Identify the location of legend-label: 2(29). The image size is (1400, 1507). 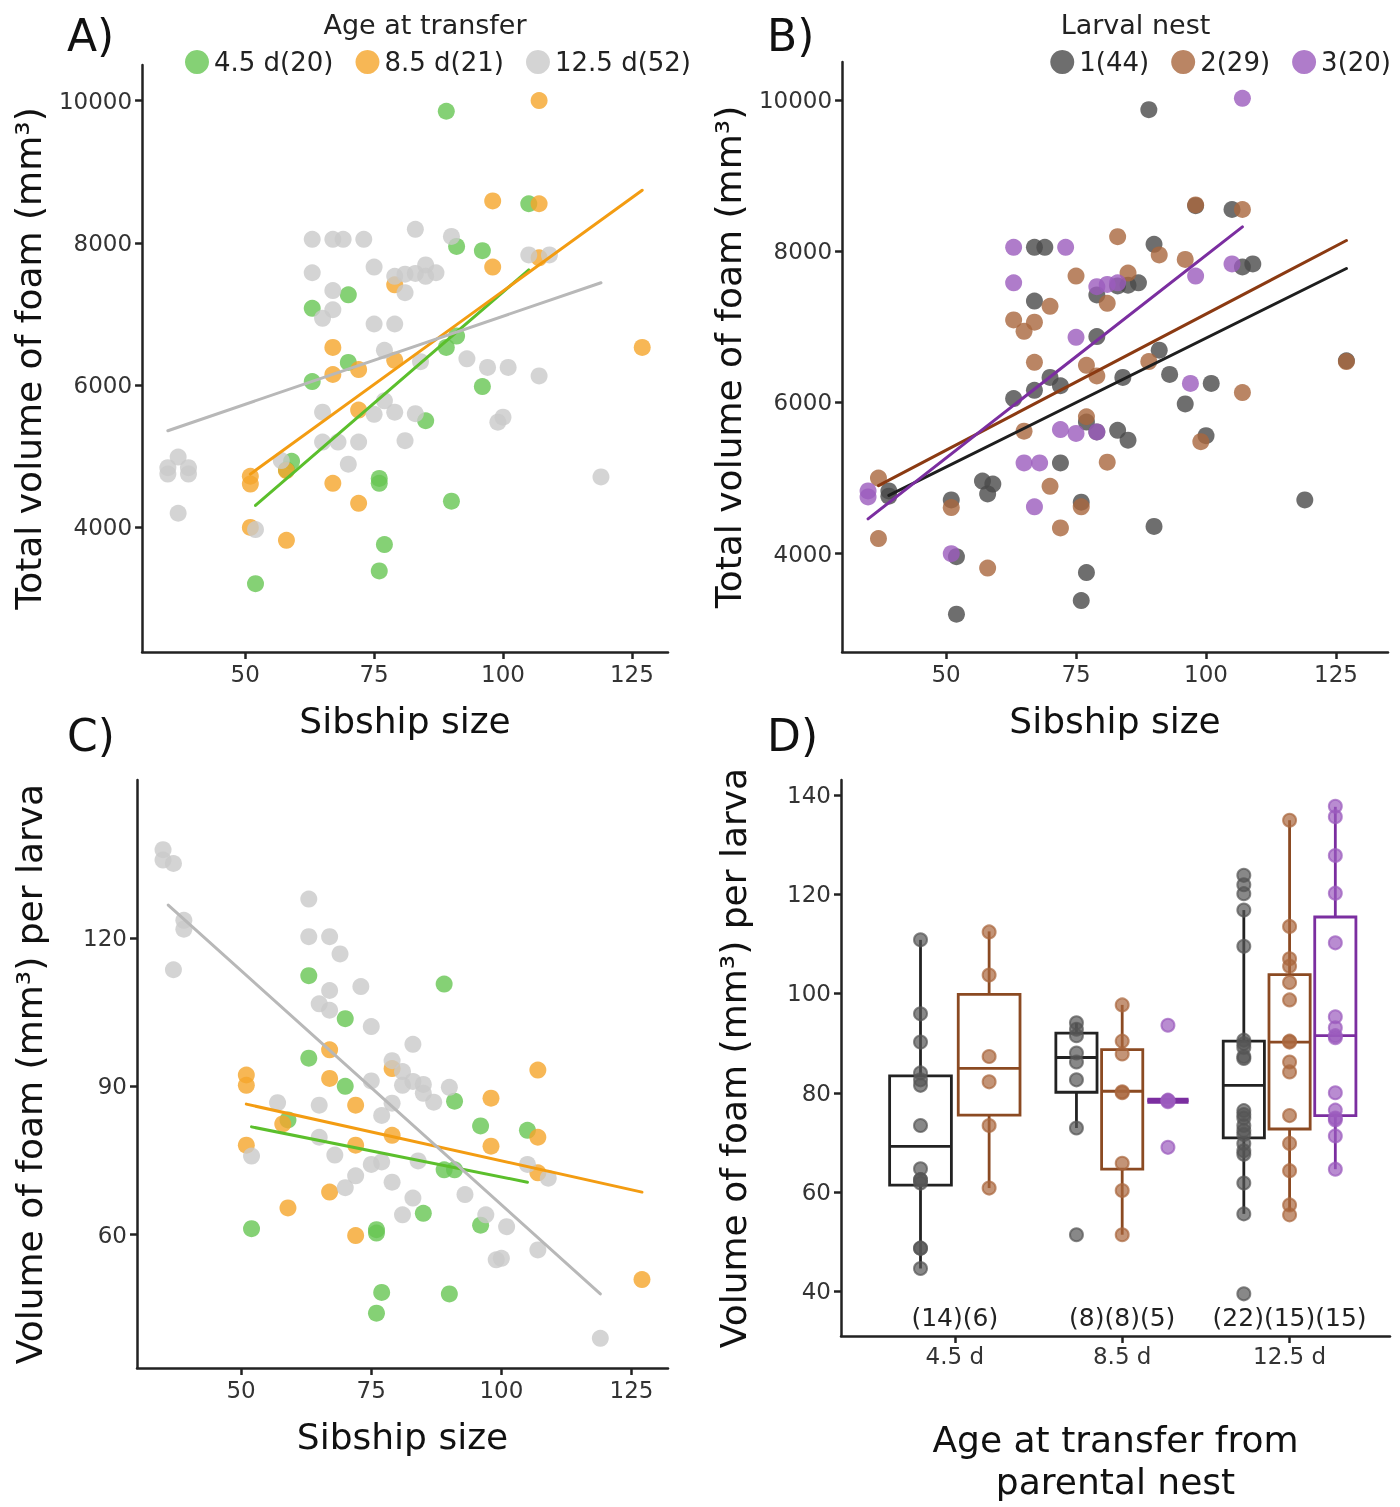
(1235, 62).